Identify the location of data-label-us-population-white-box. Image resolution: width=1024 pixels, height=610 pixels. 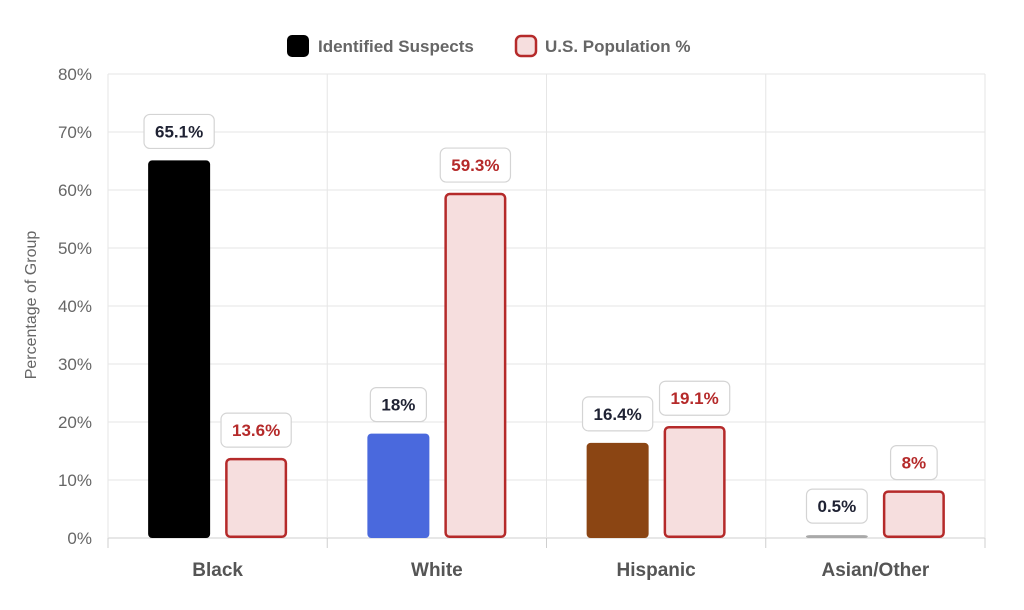
(475, 165).